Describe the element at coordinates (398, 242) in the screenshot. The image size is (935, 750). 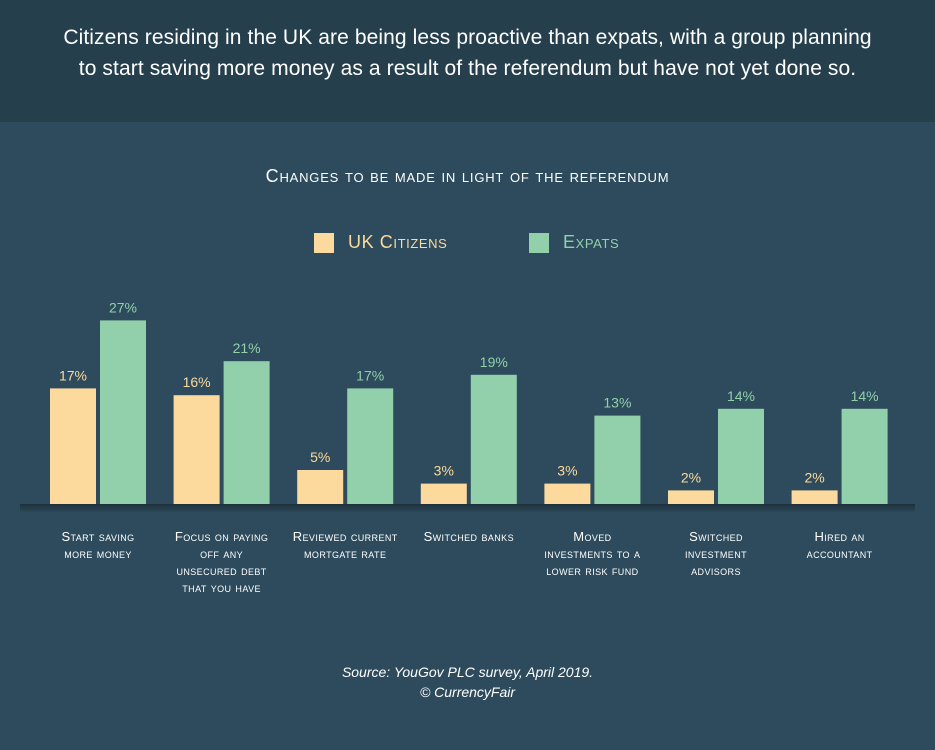
I see `legend-label-uk-citizens: UK Citizens` at that location.